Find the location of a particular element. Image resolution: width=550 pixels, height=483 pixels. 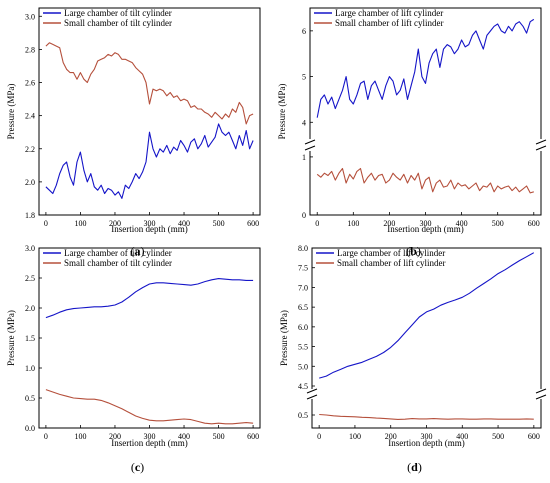

y-tick-label: 2.8 is located at coordinates (30, 49).